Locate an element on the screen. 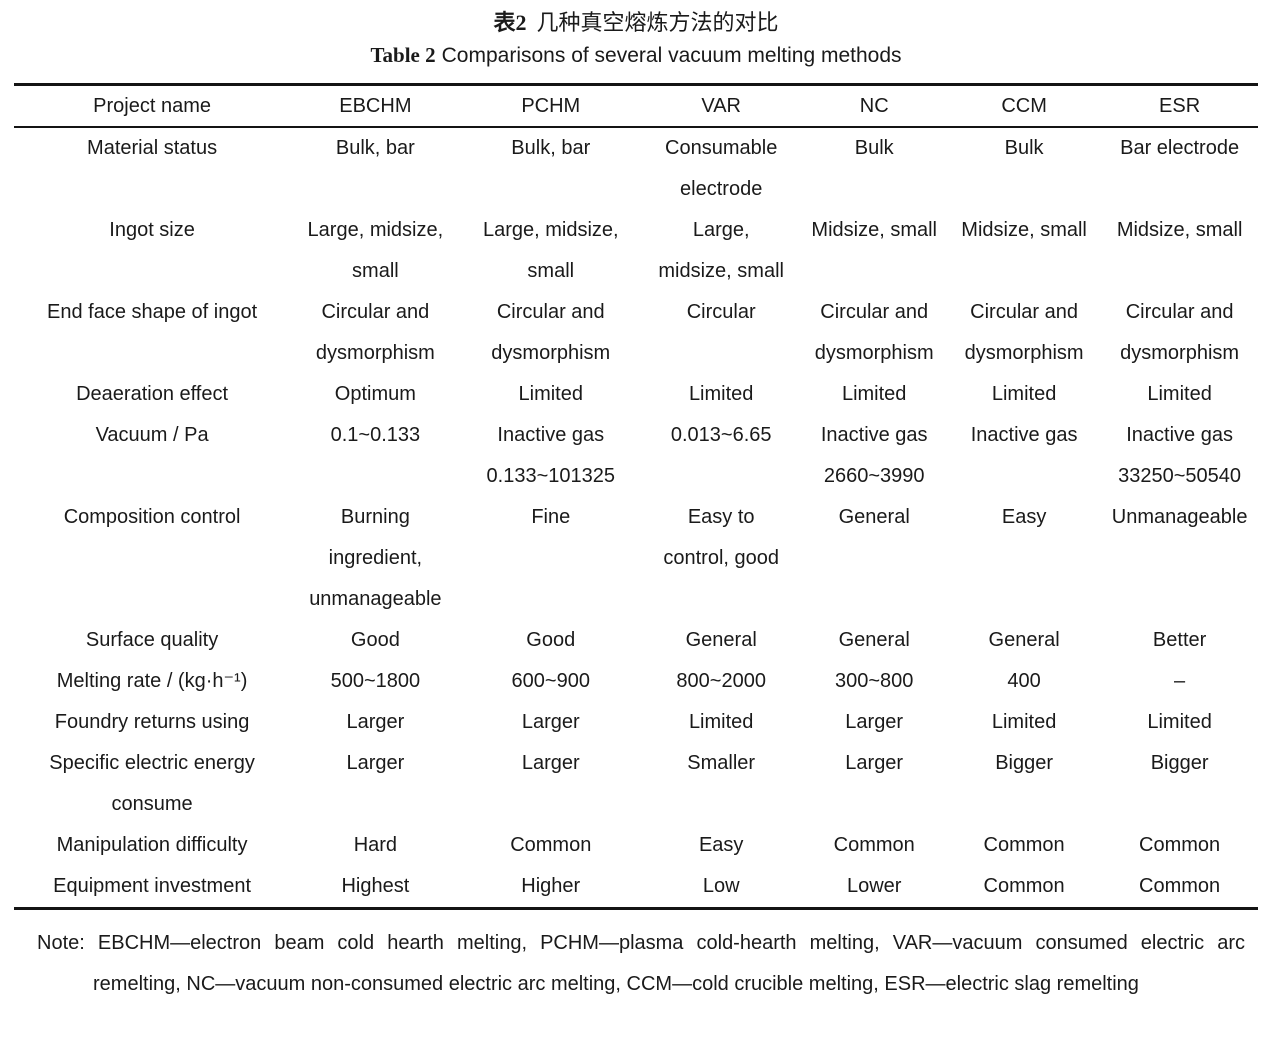 The width and height of the screenshot is (1272, 1041). row-label: Ingot size is located at coordinates (152, 230).